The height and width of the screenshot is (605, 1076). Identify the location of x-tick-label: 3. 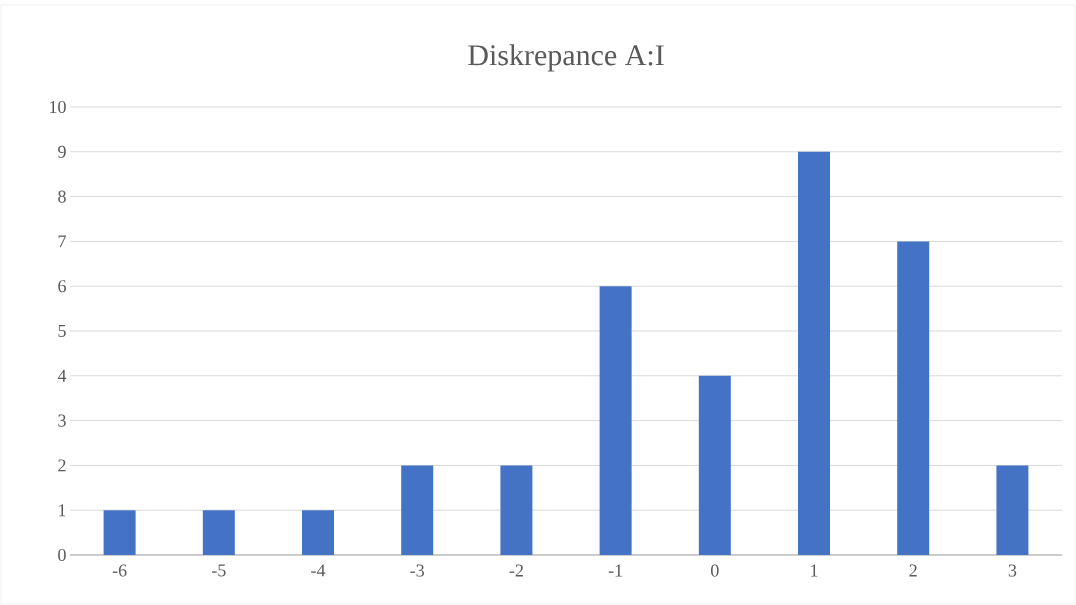
(1012, 570).